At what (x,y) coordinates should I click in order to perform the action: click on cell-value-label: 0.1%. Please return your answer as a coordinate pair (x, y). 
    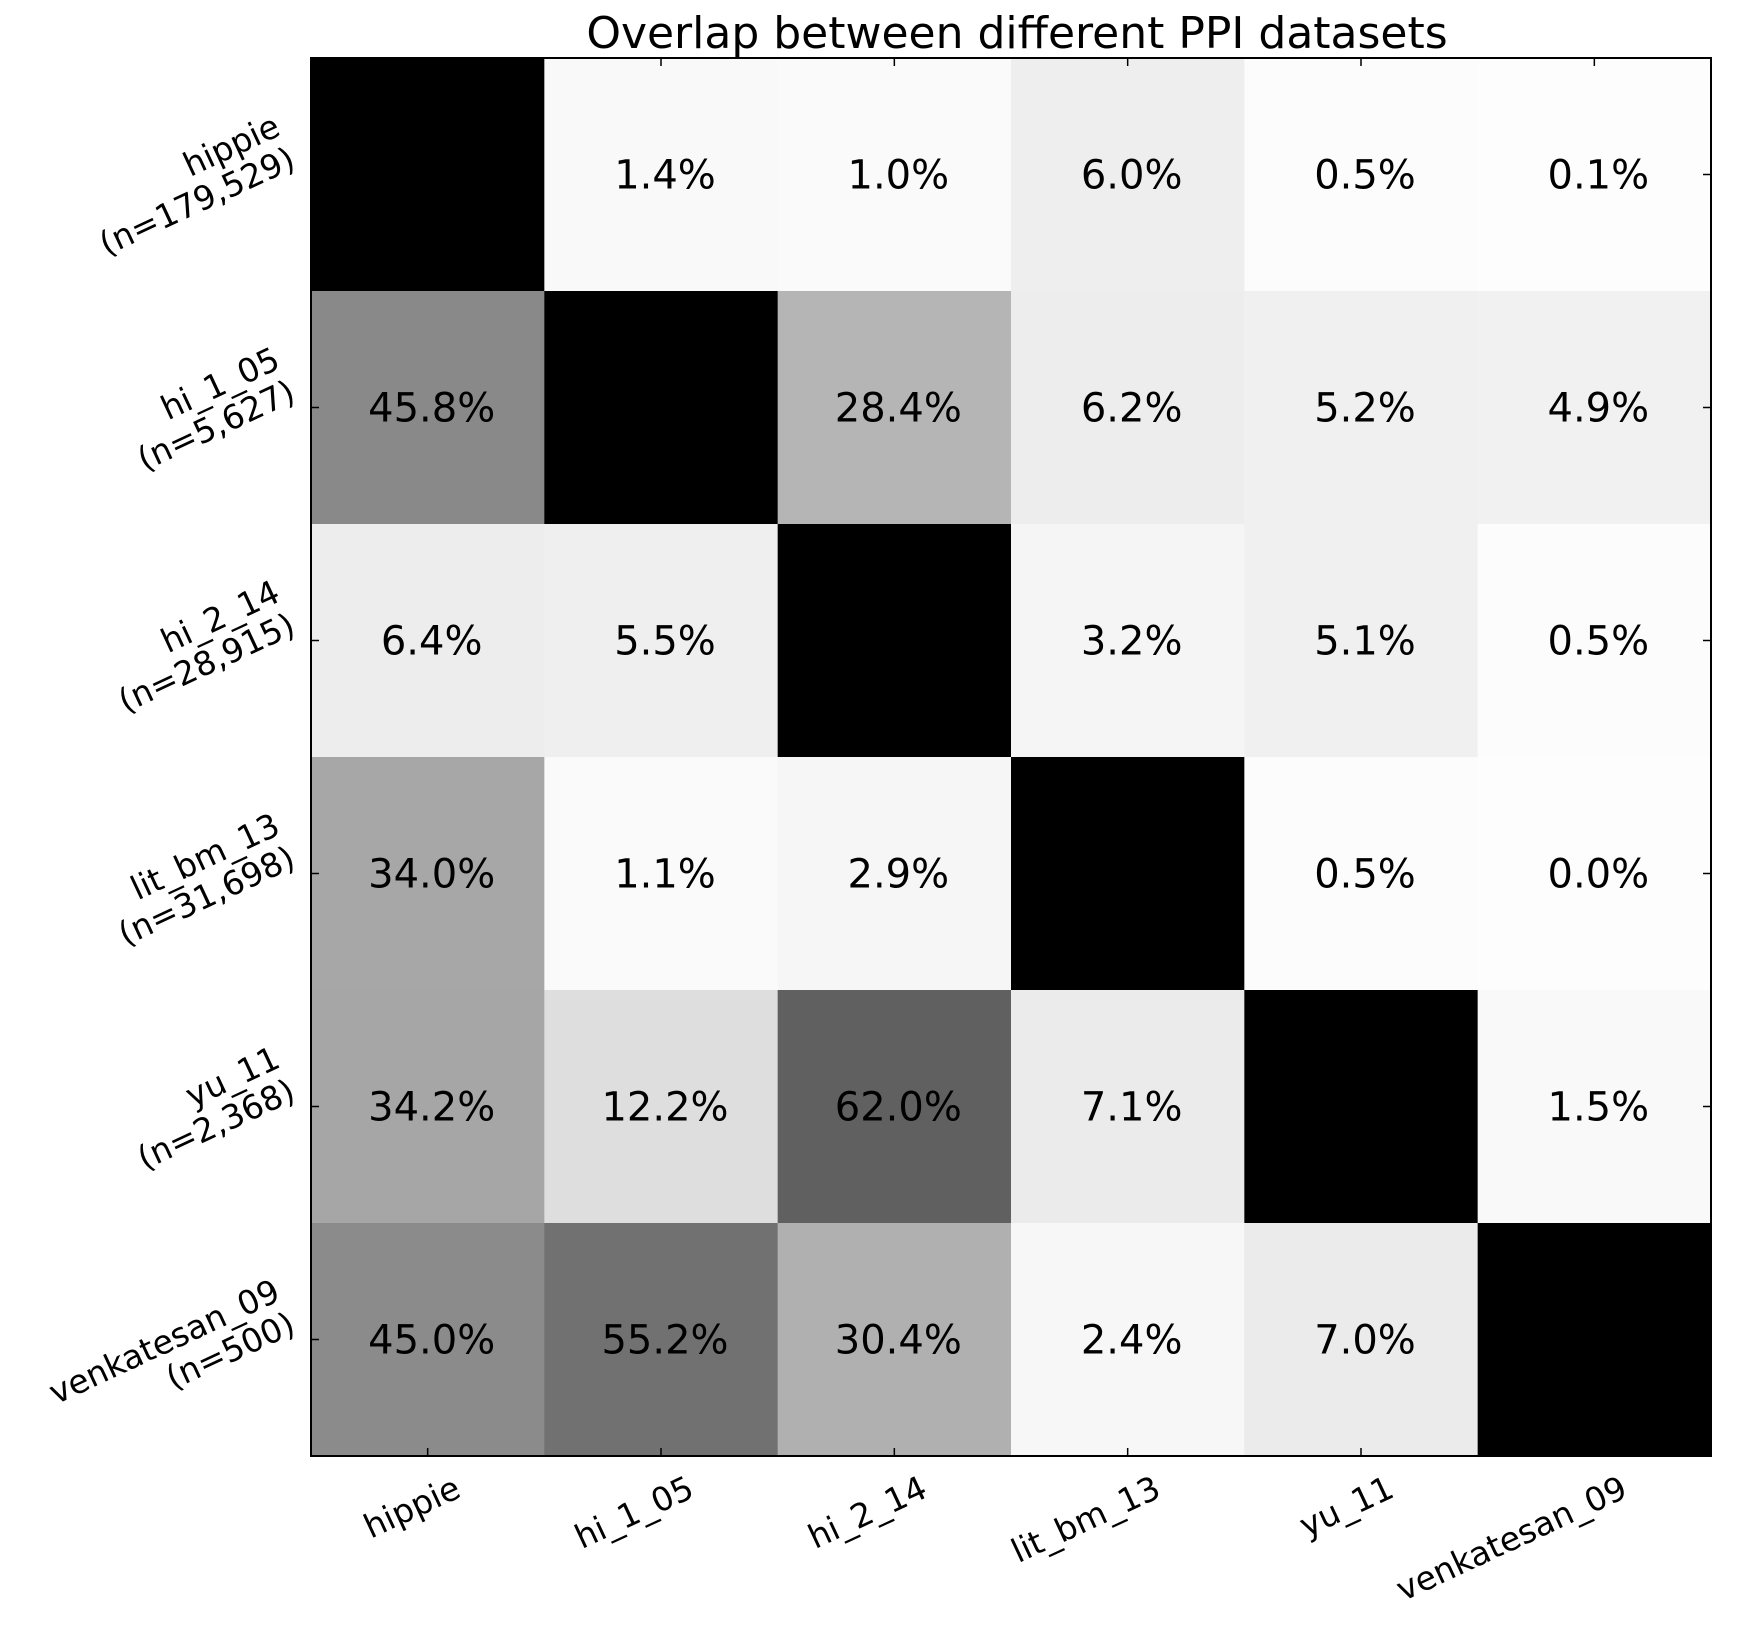
    Looking at the image, I should click on (1599, 176).